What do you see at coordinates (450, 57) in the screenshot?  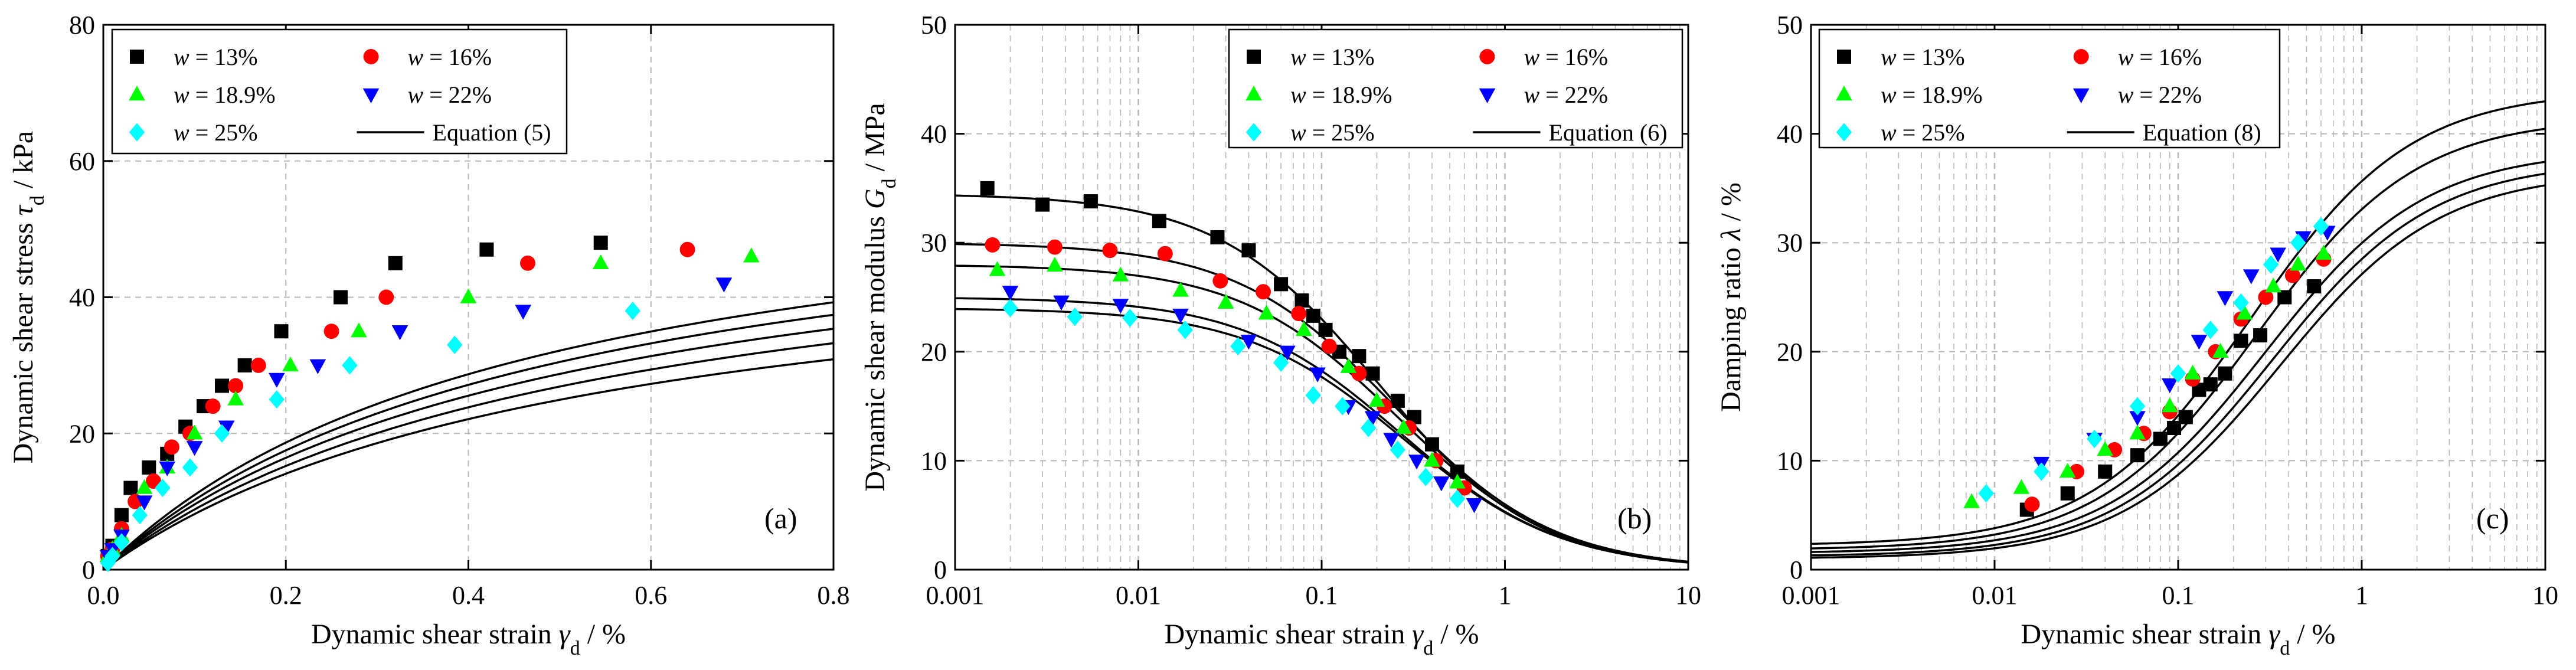 I see `legend-label: w = 16%` at bounding box center [450, 57].